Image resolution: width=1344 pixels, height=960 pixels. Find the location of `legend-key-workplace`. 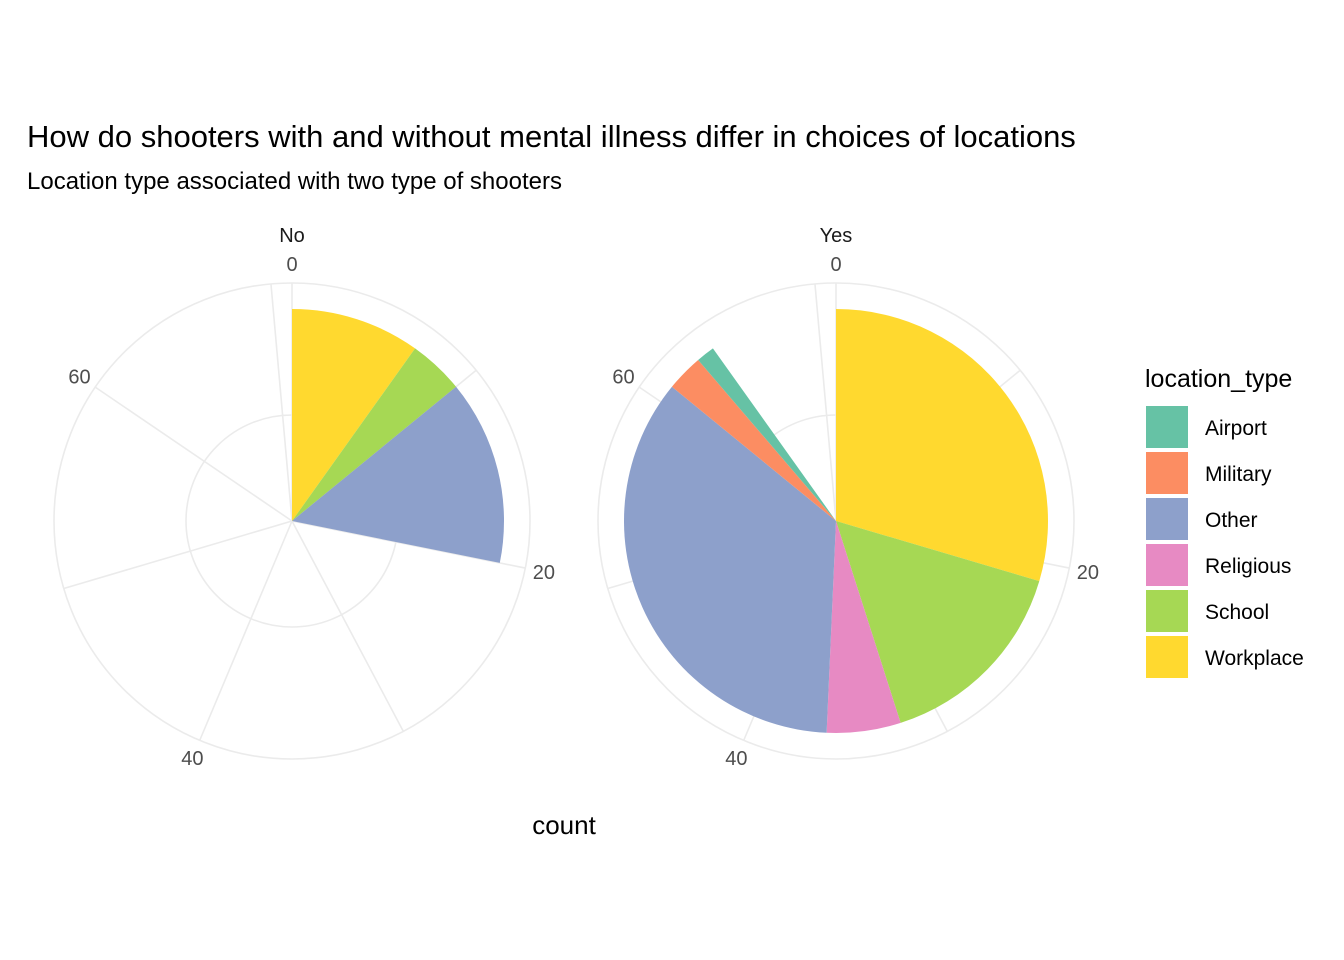

legend-key-workplace is located at coordinates (1167, 657).